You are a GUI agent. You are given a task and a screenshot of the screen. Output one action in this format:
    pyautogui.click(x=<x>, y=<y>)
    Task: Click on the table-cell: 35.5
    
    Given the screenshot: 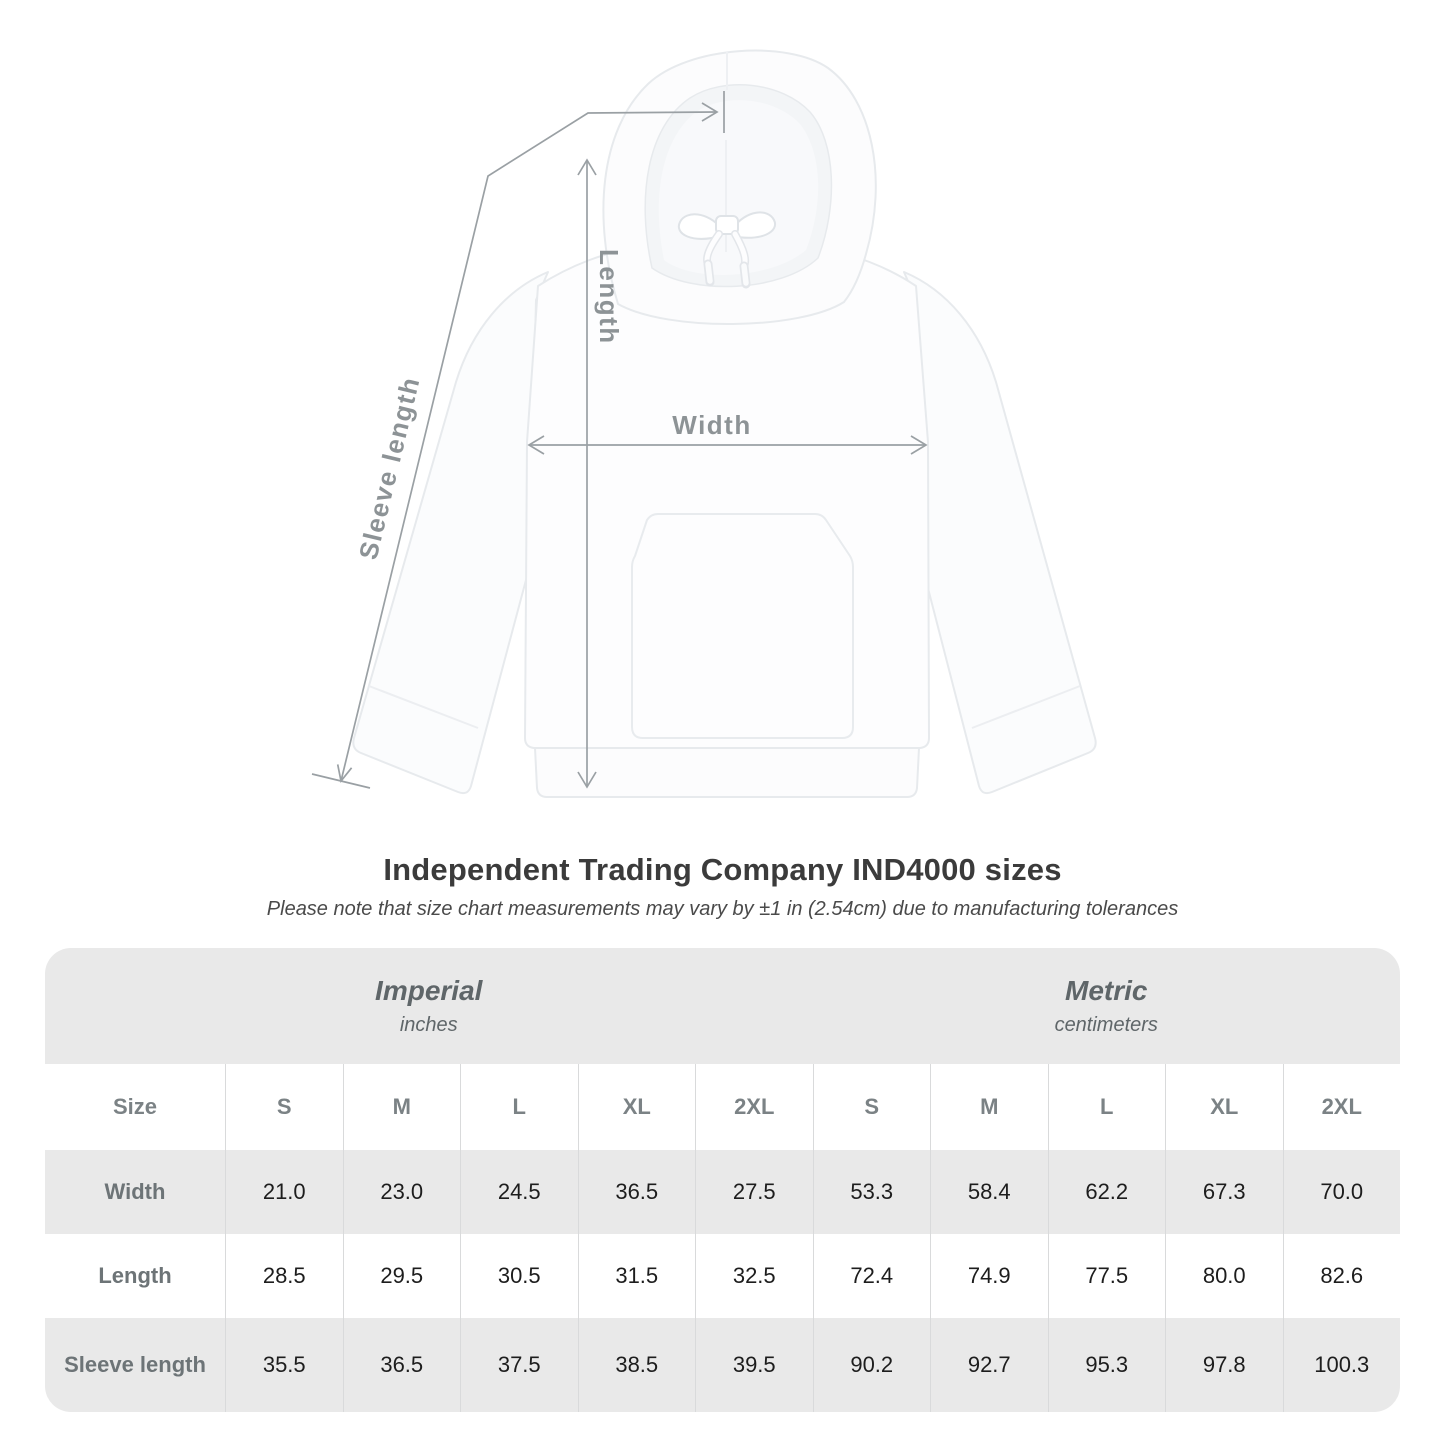 What is the action you would take?
    pyautogui.click(x=284, y=1365)
    